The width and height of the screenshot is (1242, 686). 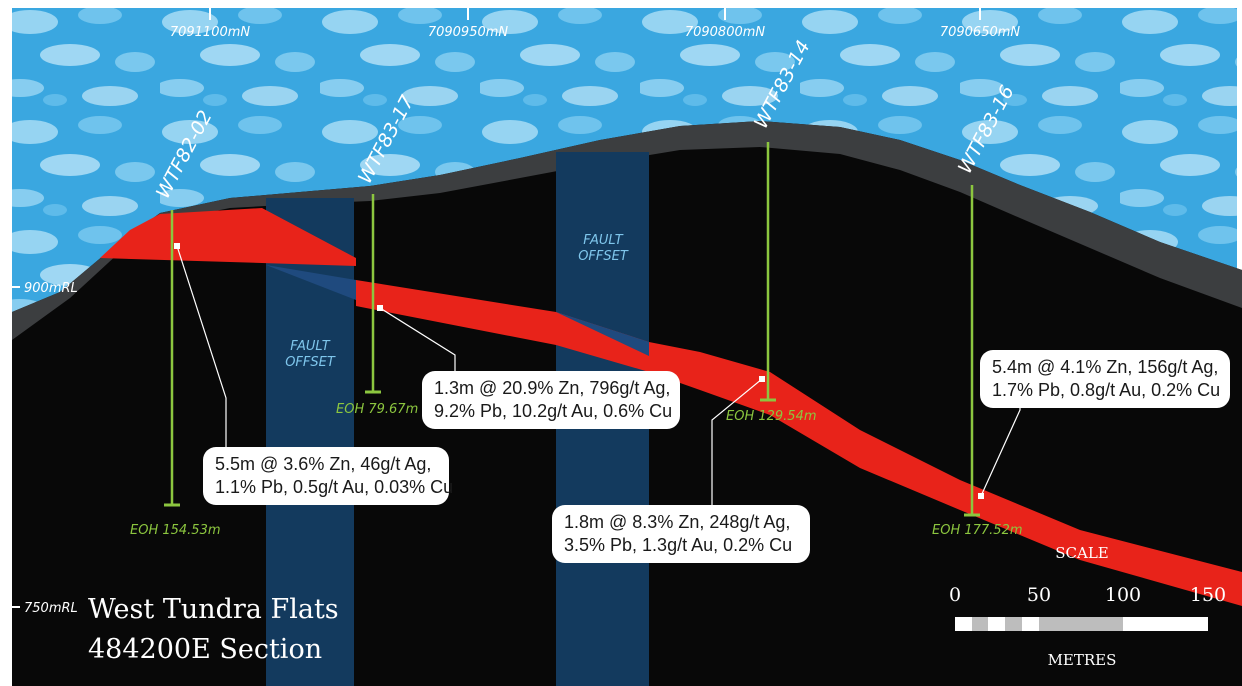 I want to click on orebody-offset-shadow, so click(x=311, y=282).